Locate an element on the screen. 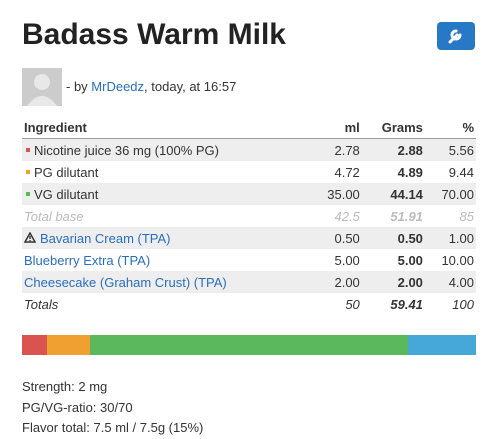  value-cell: 4.72 is located at coordinates (347, 172).